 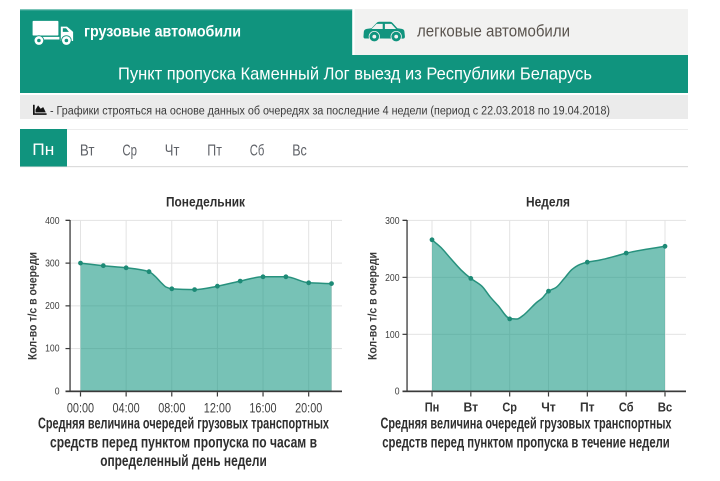 I want to click on svg-text: 16:00, so click(x=262, y=407).